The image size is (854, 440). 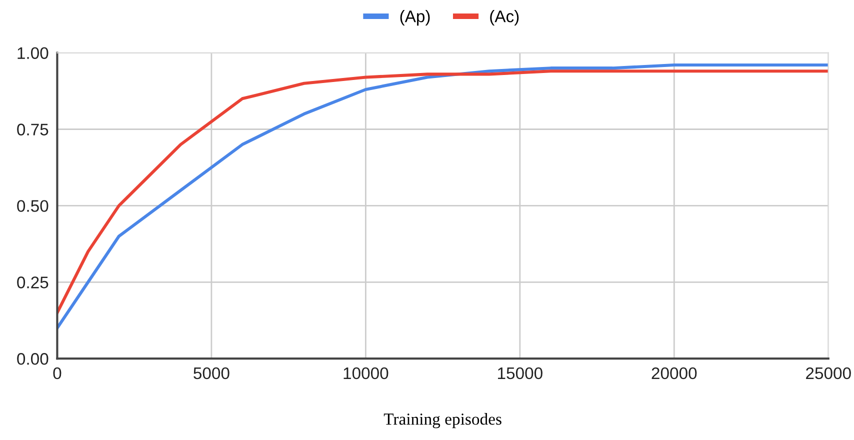 What do you see at coordinates (32, 359) in the screenshot?
I see `y-tick-label: 0.00` at bounding box center [32, 359].